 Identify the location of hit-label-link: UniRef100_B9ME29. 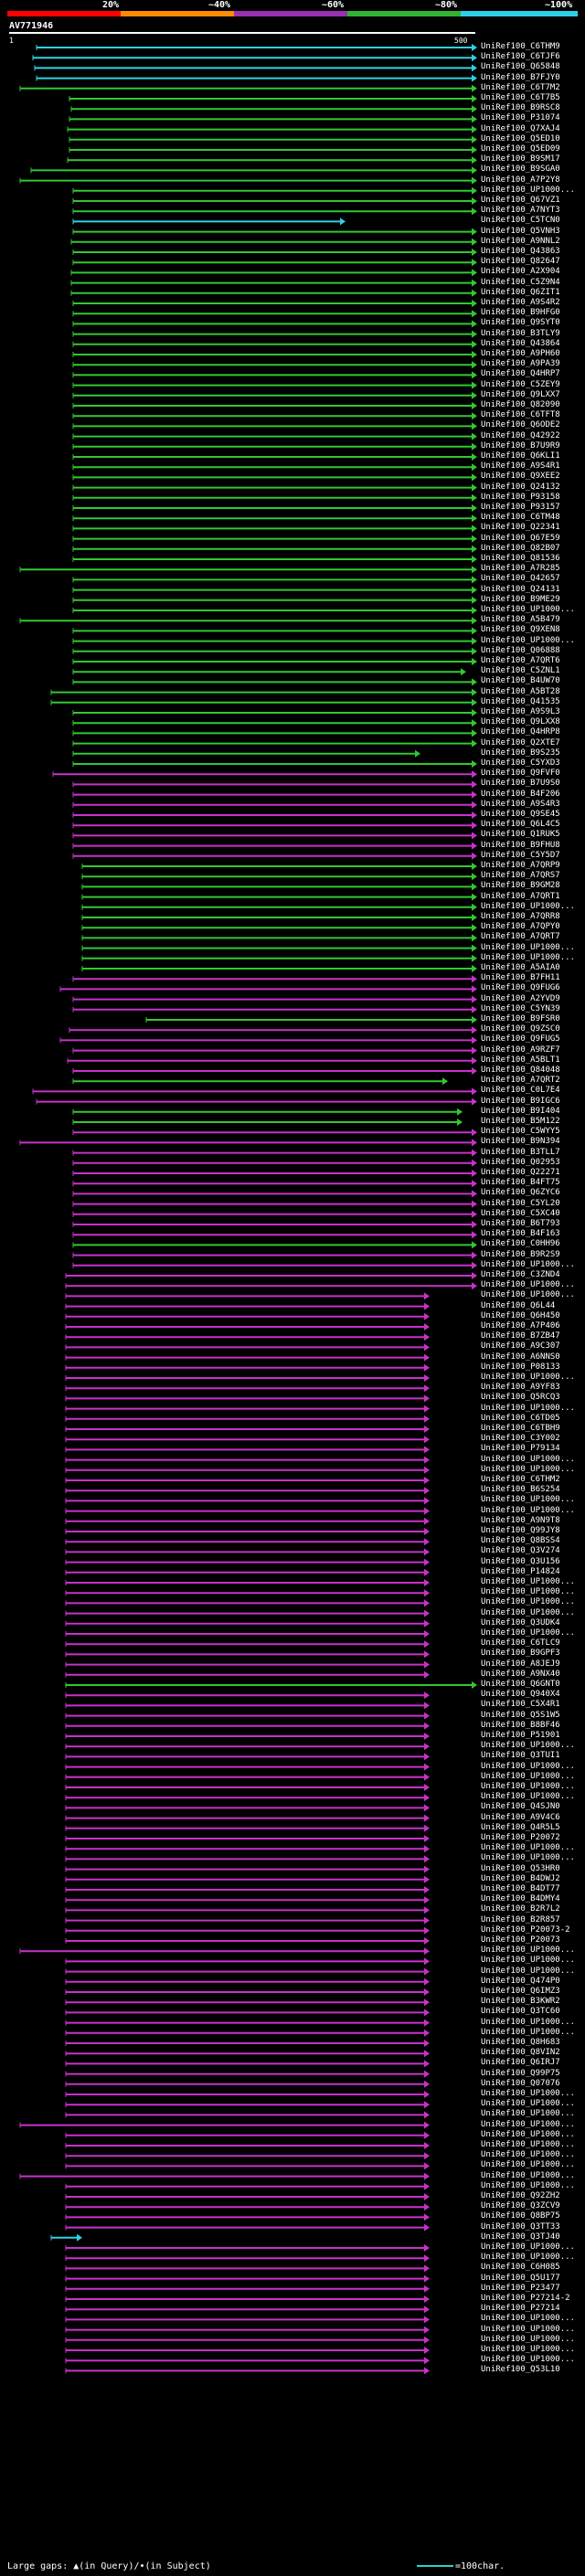
(520, 599).